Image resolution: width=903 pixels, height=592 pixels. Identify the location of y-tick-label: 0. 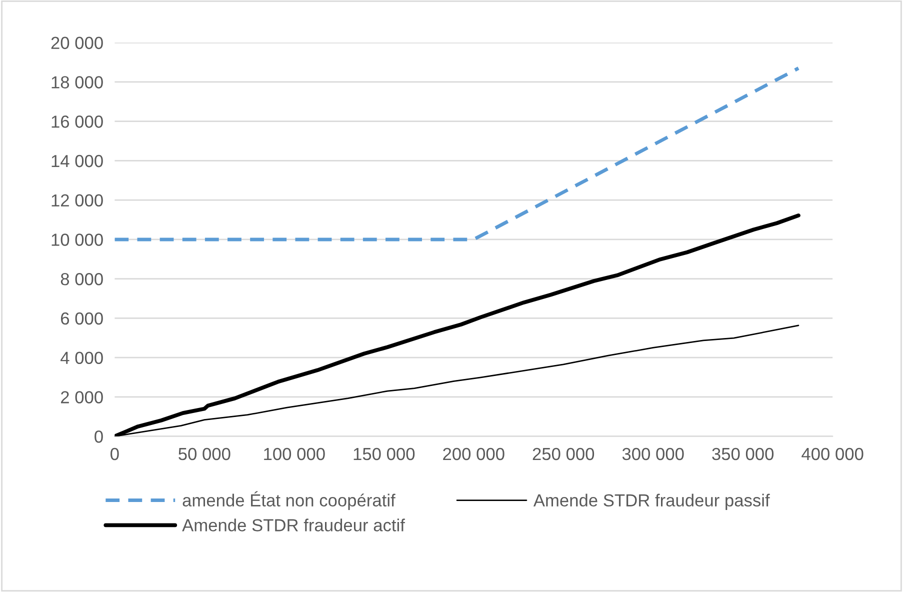
(98, 436).